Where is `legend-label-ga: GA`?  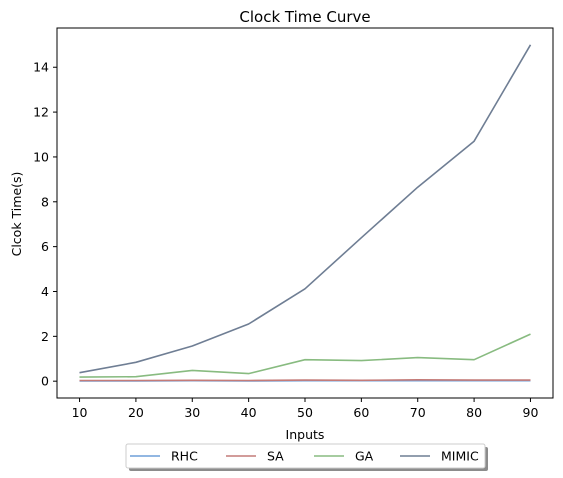 legend-label-ga: GA is located at coordinates (364, 456).